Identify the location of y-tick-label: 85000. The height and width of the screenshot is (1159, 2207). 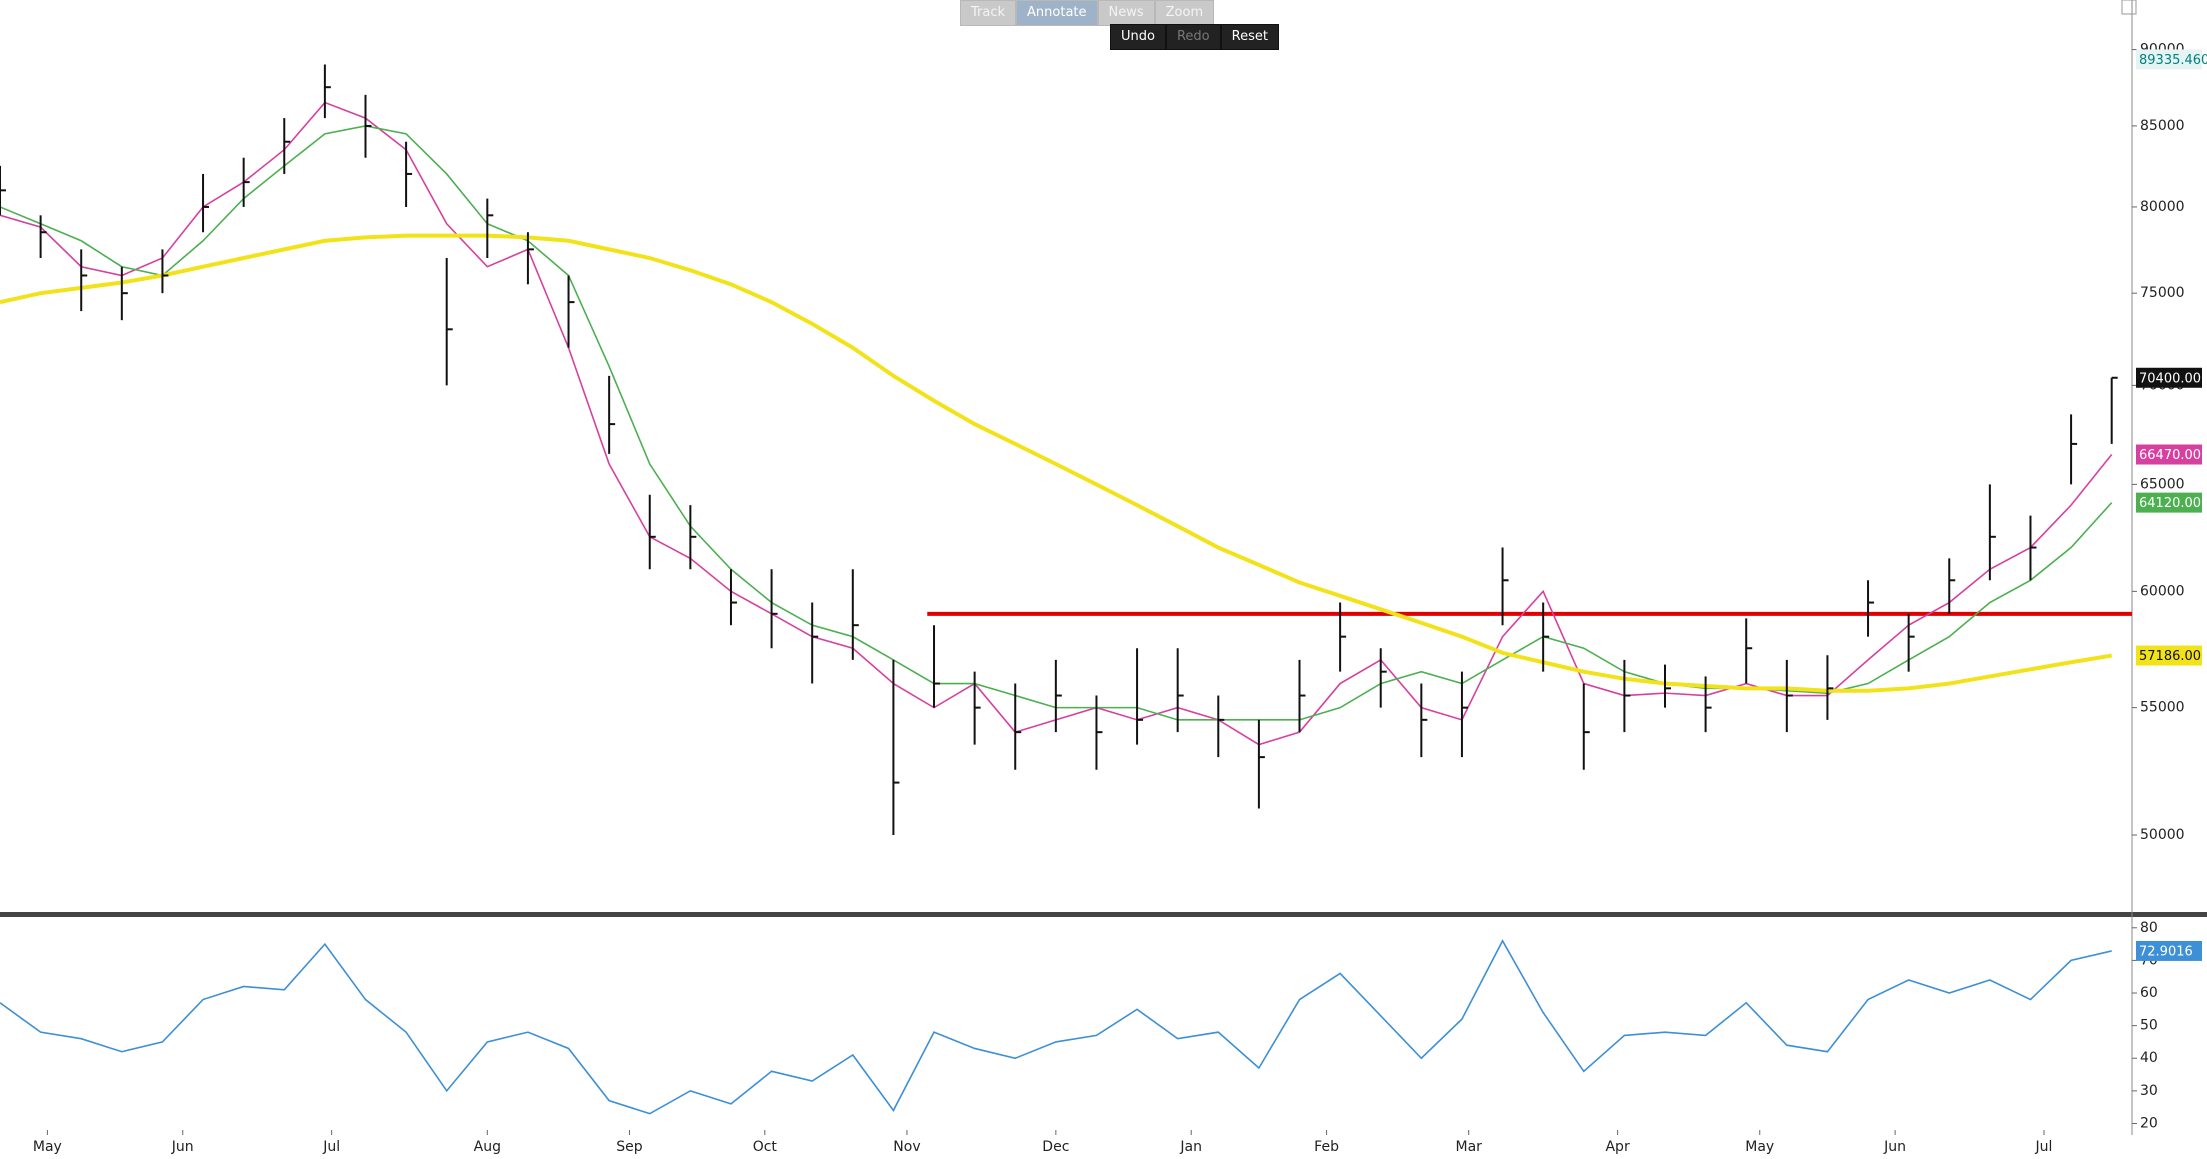
(2162, 126).